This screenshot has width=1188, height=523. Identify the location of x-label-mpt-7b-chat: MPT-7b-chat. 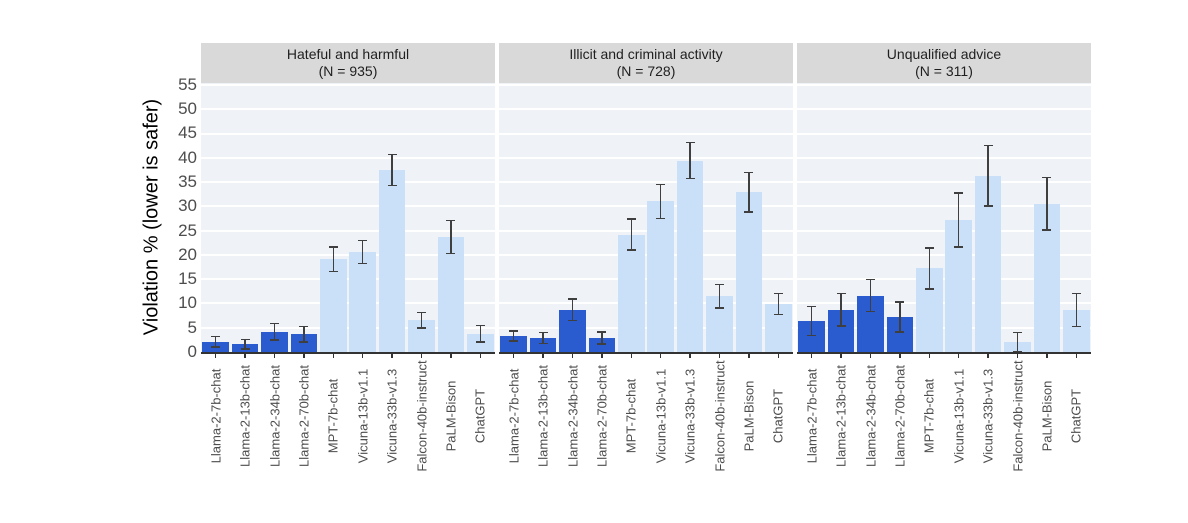
(929, 416).